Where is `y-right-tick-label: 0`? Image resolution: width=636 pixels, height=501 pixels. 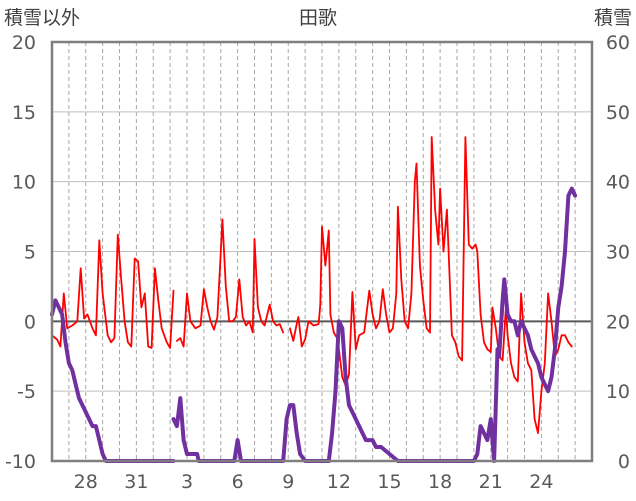
y-right-tick-label: 0 is located at coordinates (624, 462).